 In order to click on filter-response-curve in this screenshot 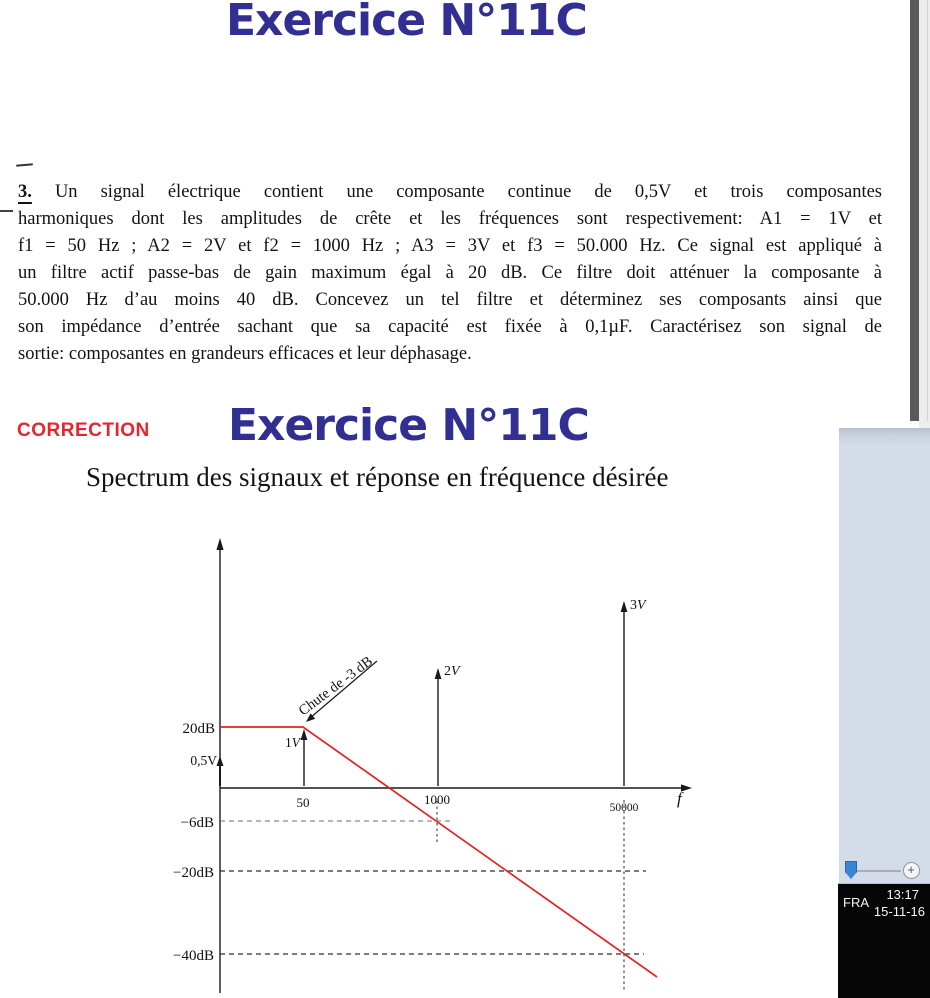, I will do `click(439, 852)`.